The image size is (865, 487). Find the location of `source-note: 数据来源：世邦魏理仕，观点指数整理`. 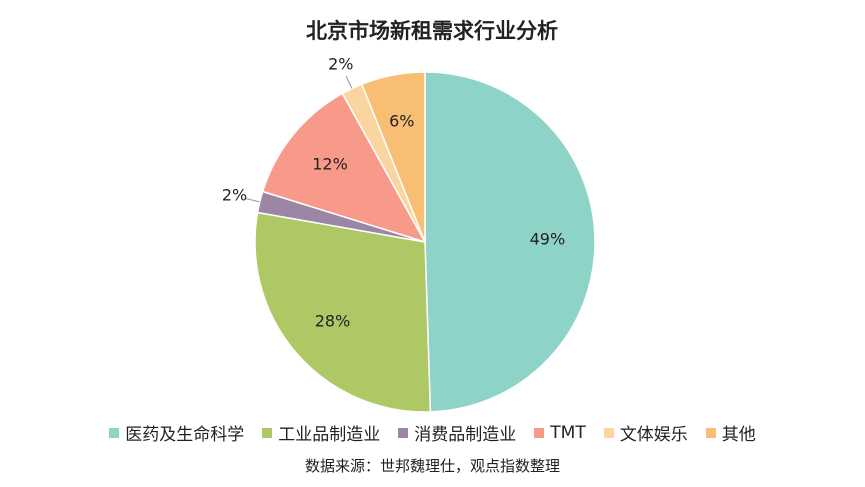

source-note: 数据来源：世邦魏理仕，观点指数整理 is located at coordinates (432, 466).